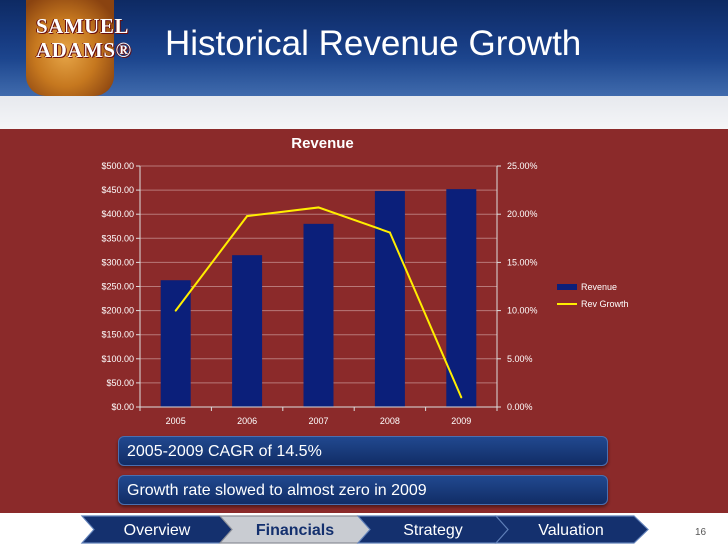 The height and width of the screenshot is (551, 728). What do you see at coordinates (567, 287) in the screenshot?
I see `legend-revenue-swatch` at bounding box center [567, 287].